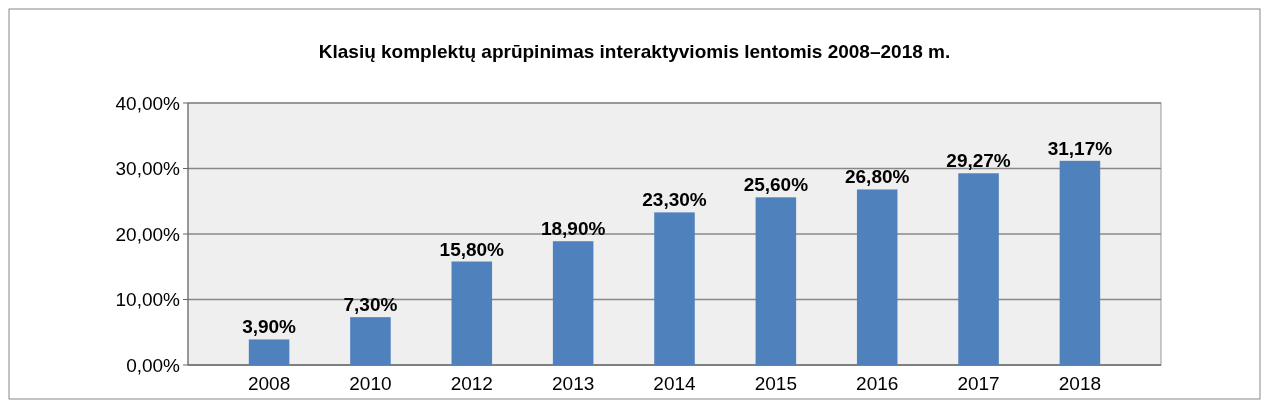 Image resolution: width=1269 pixels, height=408 pixels. Describe the element at coordinates (269, 383) in the screenshot. I see `x-tick-label: 2008` at that location.